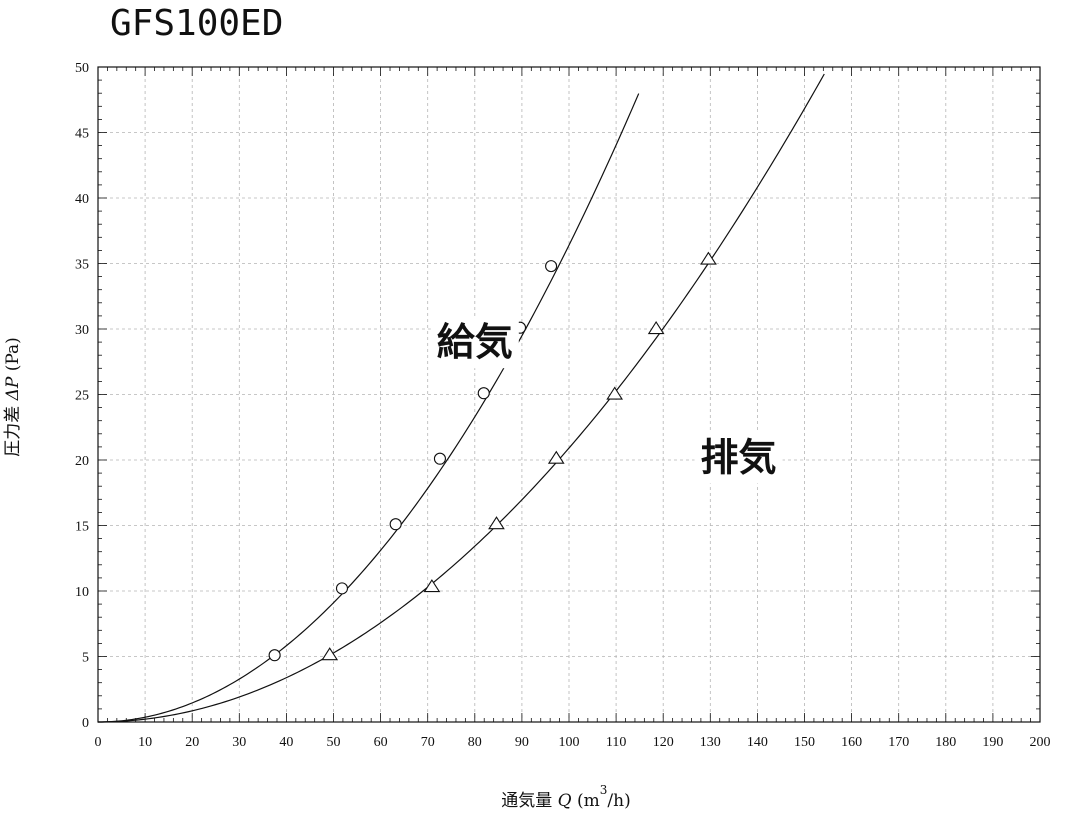 This screenshot has width=1087, height=813. I want to click on x-tick-label: 10, so click(145, 742).